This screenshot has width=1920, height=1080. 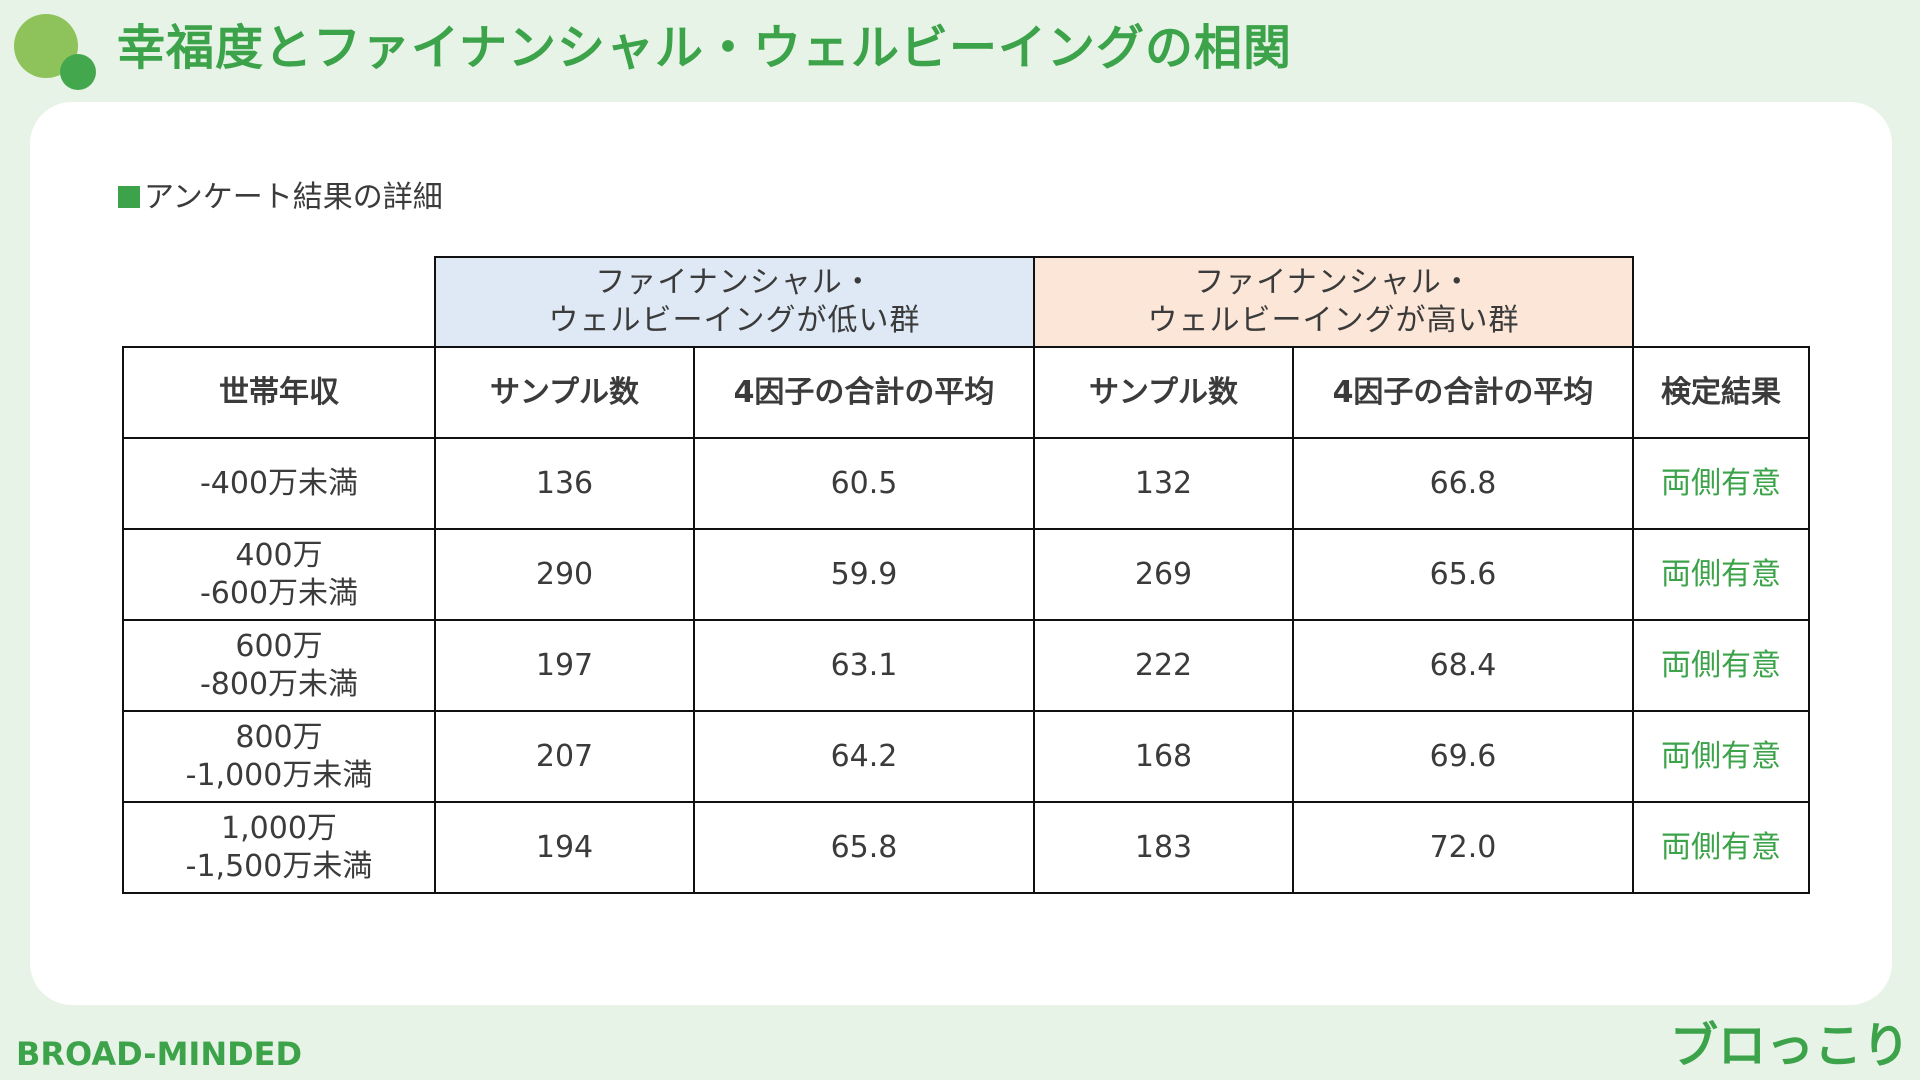 What do you see at coordinates (1463, 665) in the screenshot?
I see `high-average-cell: 68.4` at bounding box center [1463, 665].